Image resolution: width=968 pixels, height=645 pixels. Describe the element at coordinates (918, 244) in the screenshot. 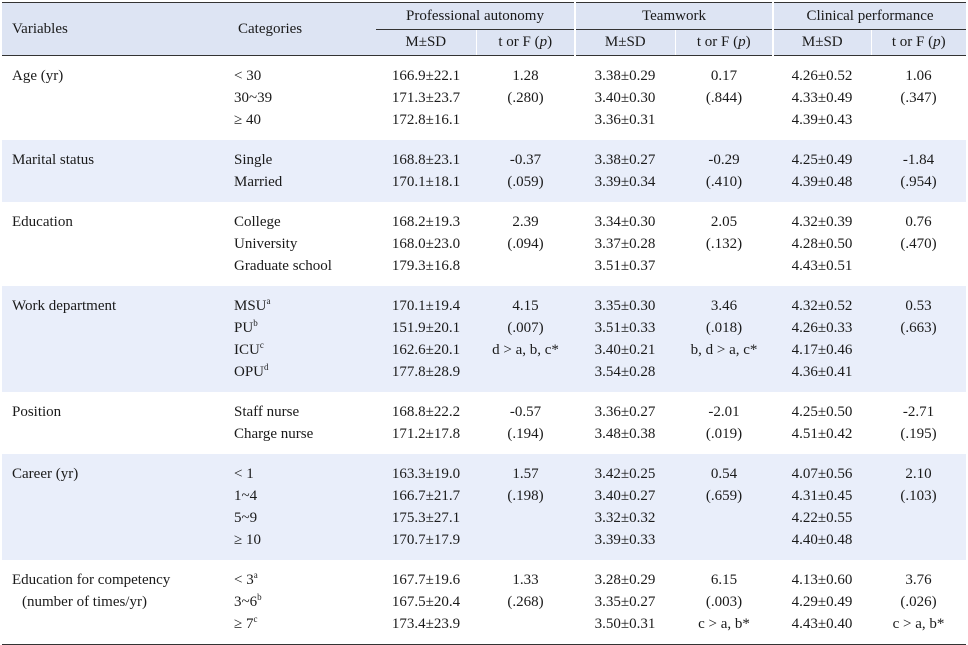

I see `statistic-value: (.470)` at that location.